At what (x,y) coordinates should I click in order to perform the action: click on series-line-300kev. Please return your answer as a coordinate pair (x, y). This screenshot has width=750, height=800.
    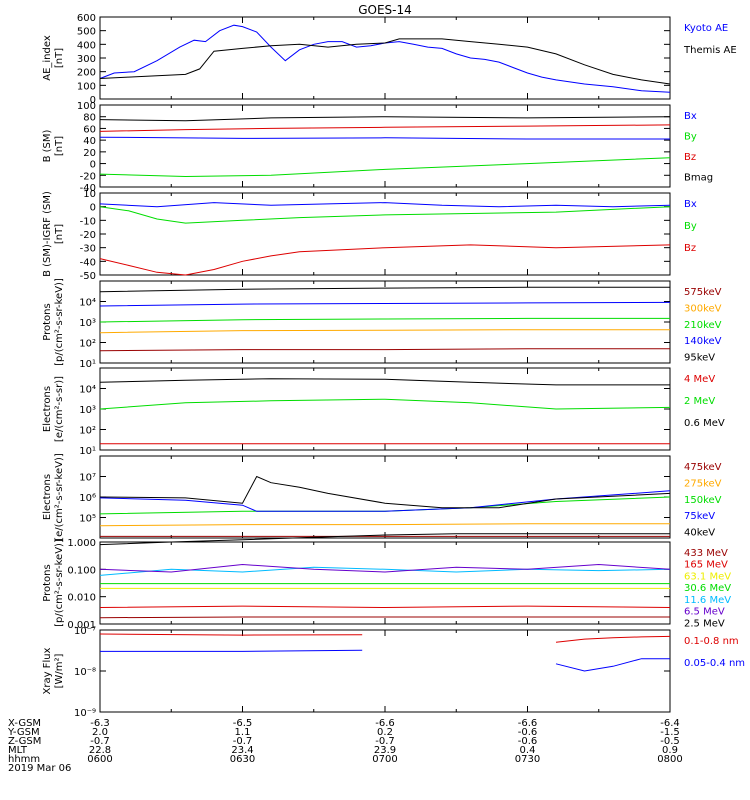
    Looking at the image, I should click on (384, 331).